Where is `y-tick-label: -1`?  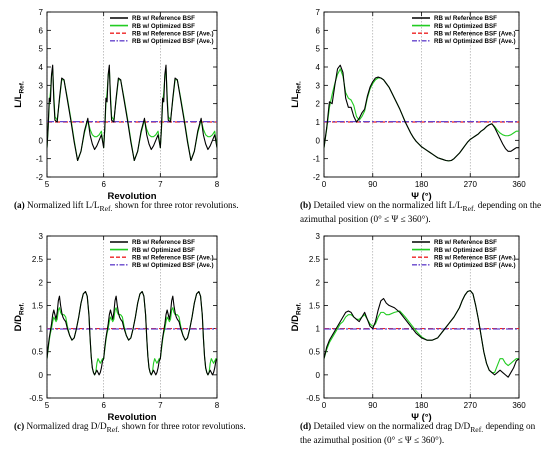 y-tick-label: -1 is located at coordinates (40, 159).